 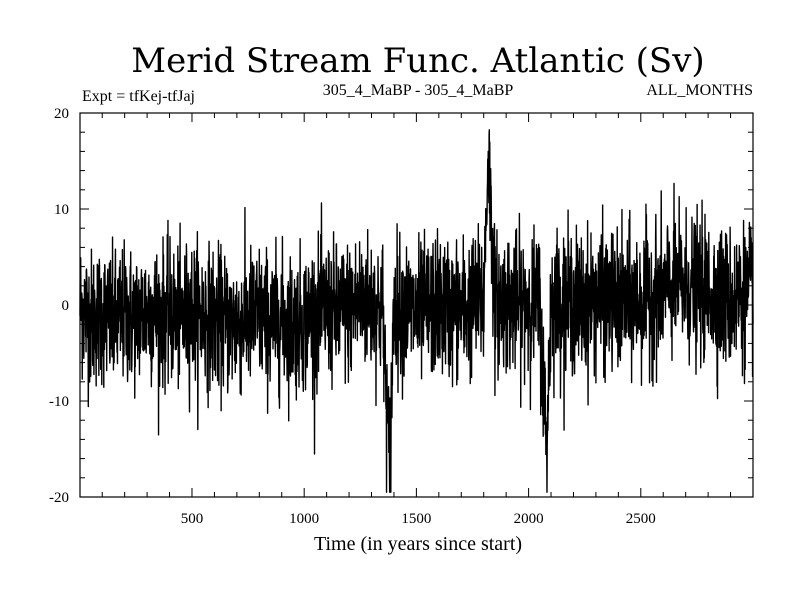 I want to click on x-tick-label: 500, so click(x=192, y=519).